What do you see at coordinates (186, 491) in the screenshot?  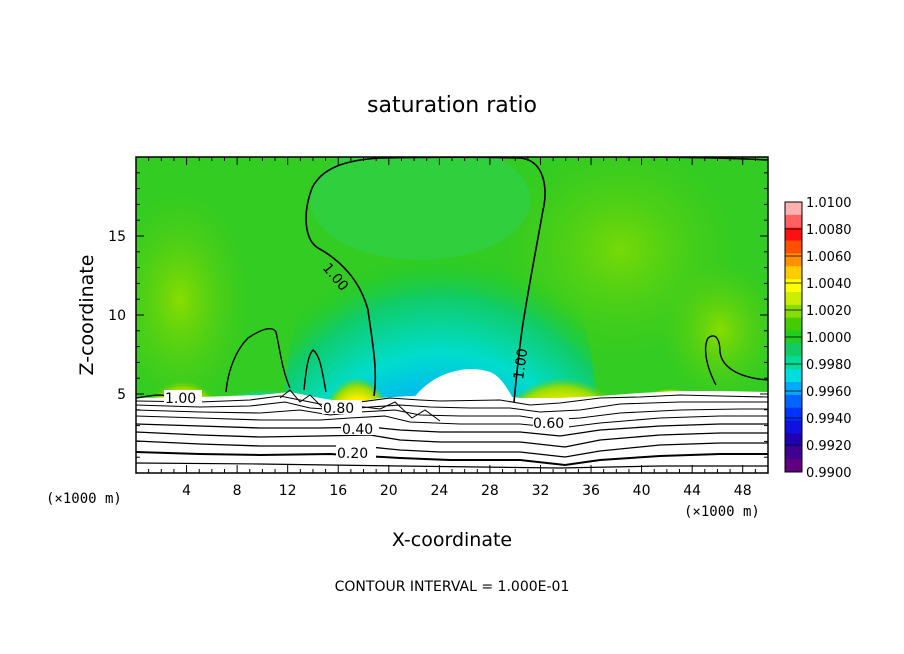 I see `x-tick-label: 4` at bounding box center [186, 491].